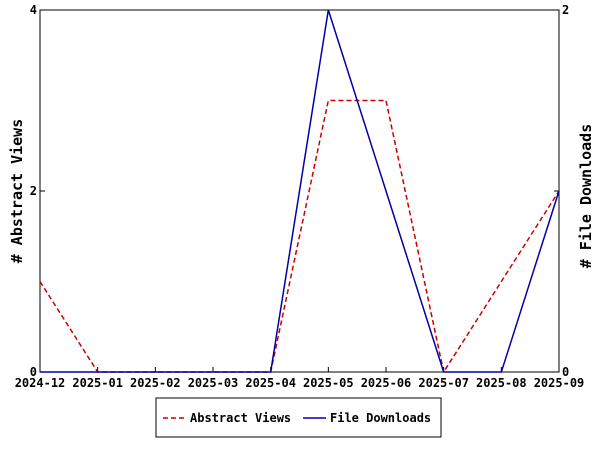  Describe the element at coordinates (17, 191) in the screenshot. I see `y-axis-left-label: # Abstract Views` at that location.